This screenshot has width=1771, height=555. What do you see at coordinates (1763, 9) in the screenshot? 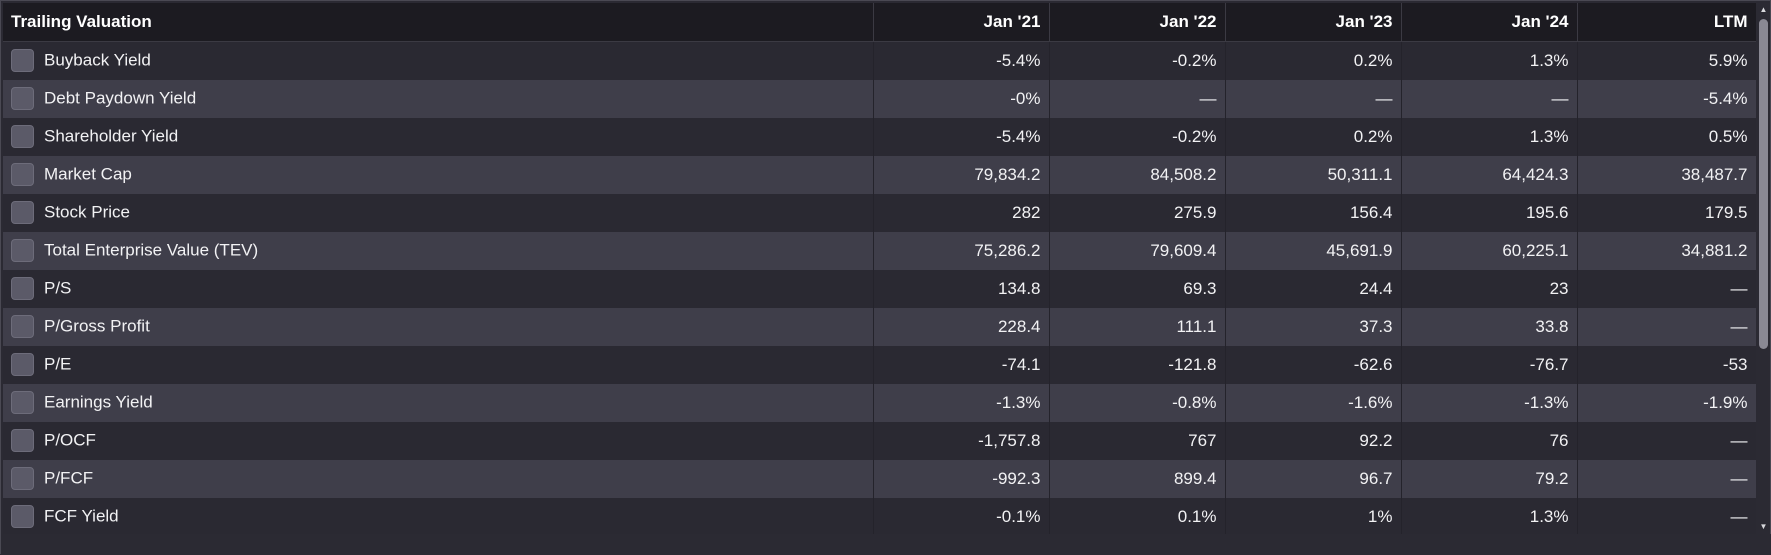
I see `triangle-up-icon: ▲` at bounding box center [1763, 9].